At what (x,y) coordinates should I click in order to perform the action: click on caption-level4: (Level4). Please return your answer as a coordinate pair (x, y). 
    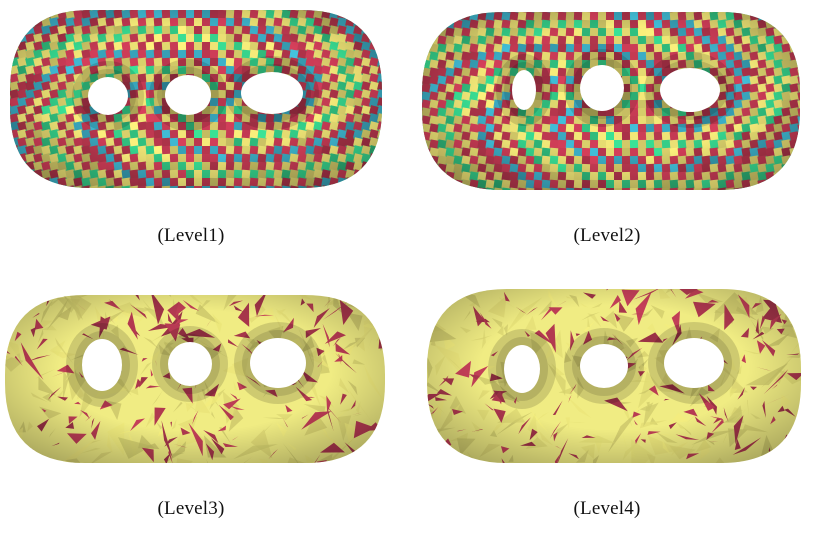
    Looking at the image, I should click on (607, 508).